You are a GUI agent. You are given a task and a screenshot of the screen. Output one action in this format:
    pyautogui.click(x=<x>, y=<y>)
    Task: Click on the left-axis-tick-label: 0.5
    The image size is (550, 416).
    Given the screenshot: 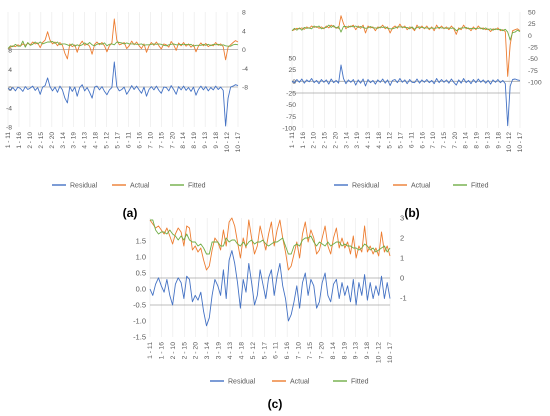 What is the action you would take?
    pyautogui.click(x=141, y=273)
    